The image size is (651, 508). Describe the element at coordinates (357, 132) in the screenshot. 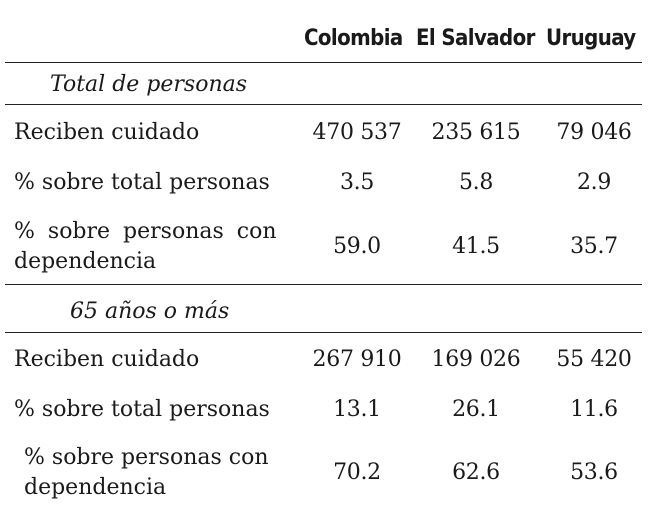

I see `cell-value: 470 537` at that location.